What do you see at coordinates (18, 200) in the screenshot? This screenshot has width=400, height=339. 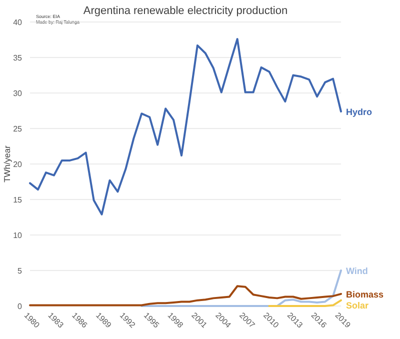 I see `y-tick-label: 15` at bounding box center [18, 200].